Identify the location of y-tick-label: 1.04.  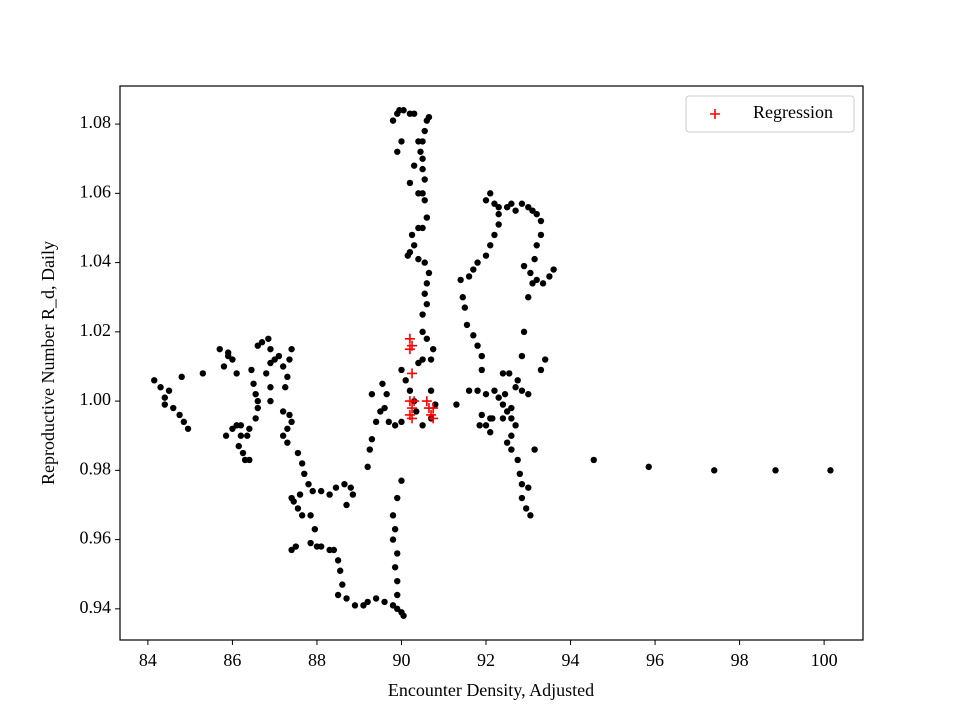
(96, 261).